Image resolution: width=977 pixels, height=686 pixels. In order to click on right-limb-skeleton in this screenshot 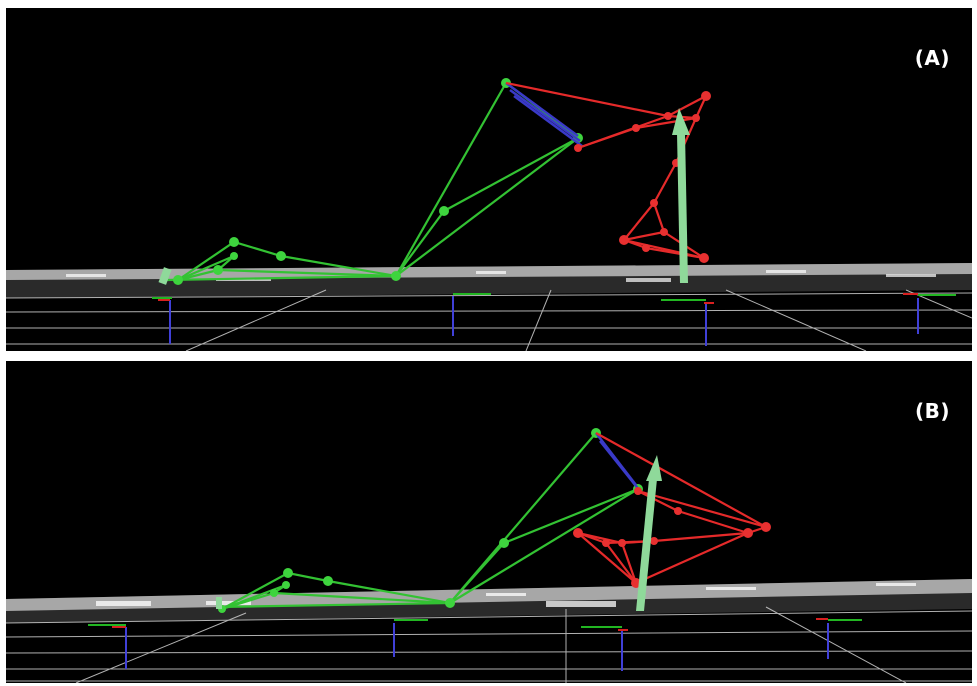, I will do `click(672, 508)`.